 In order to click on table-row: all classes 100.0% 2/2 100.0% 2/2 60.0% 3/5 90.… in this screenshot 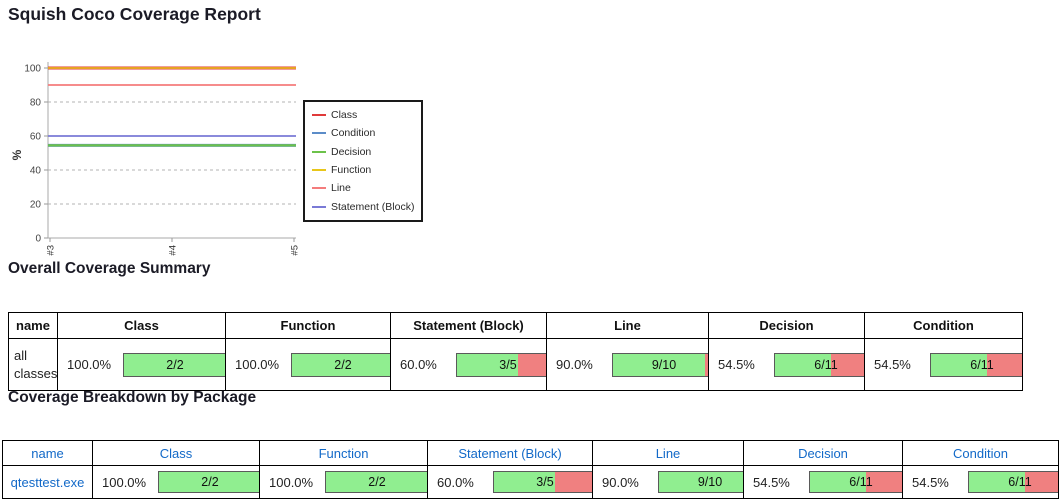, I will do `click(515, 364)`.